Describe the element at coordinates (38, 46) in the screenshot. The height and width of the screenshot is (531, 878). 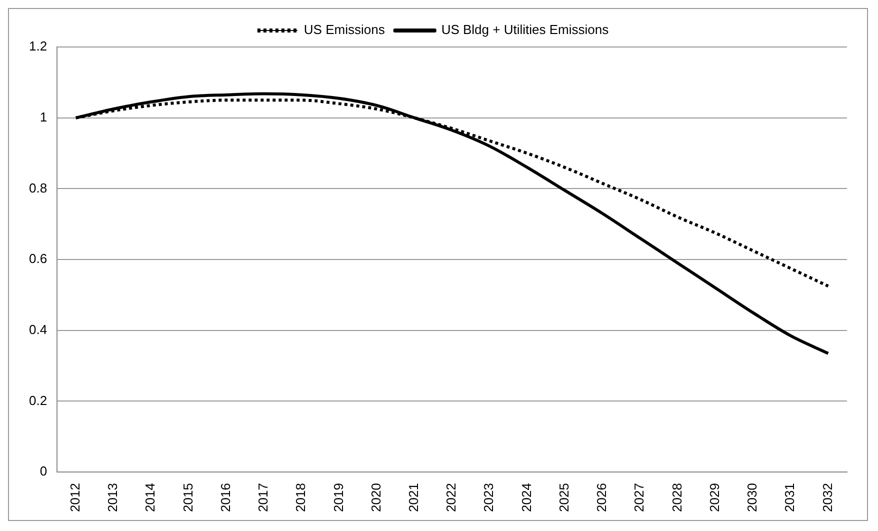
I see `y-tick-label: 1.2` at that location.